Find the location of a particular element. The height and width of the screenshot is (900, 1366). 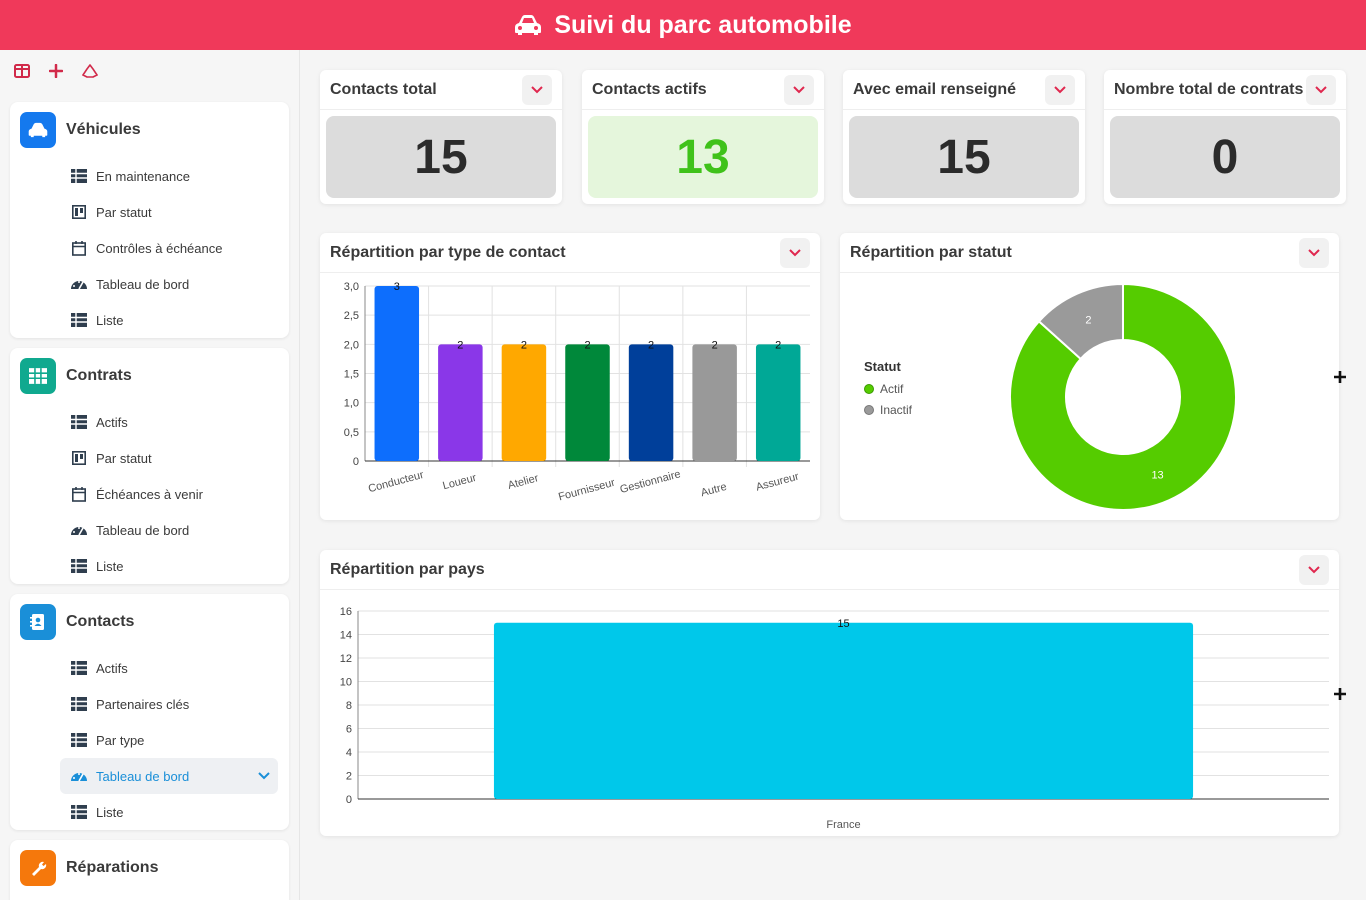

sidebar-item-echeances: Échéances à venir is located at coordinates (149, 494).